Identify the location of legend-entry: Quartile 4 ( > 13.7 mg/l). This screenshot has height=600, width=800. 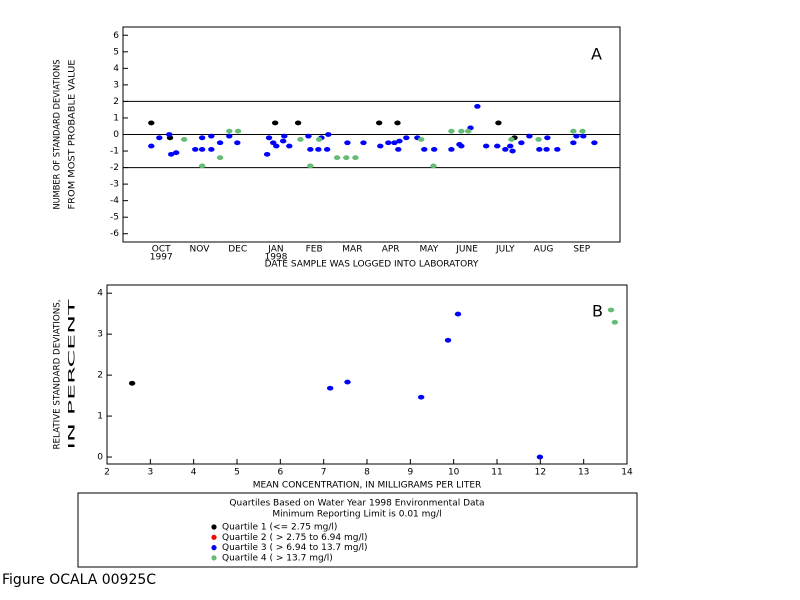
(277, 558).